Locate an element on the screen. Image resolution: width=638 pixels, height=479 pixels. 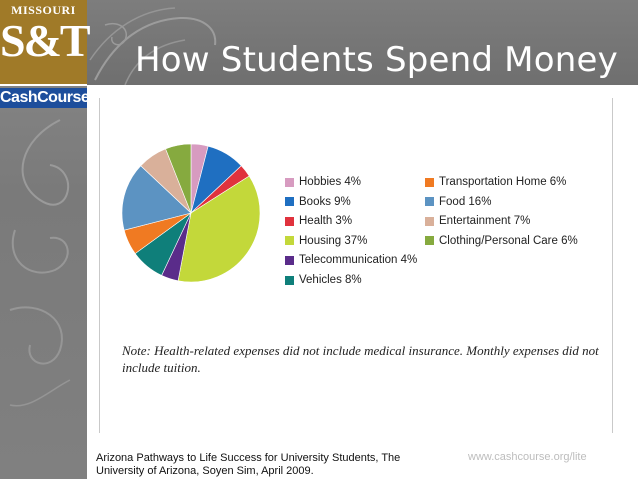
legend-item: Vehicles 8% is located at coordinates (323, 280).